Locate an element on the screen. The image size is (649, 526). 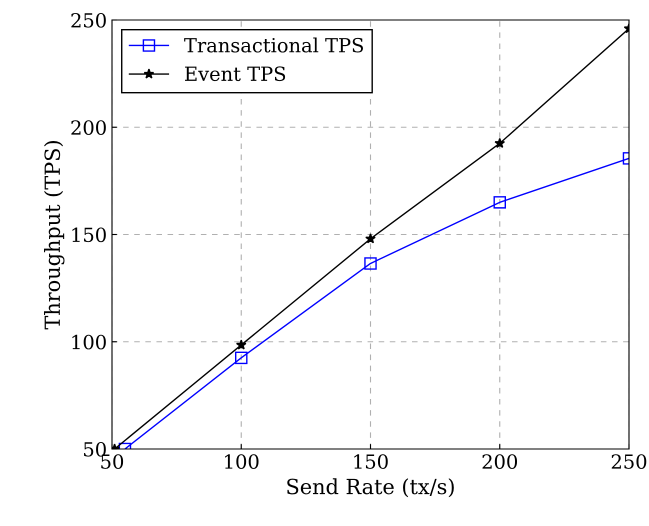
y-tick-label: 100 is located at coordinates (89, 342).